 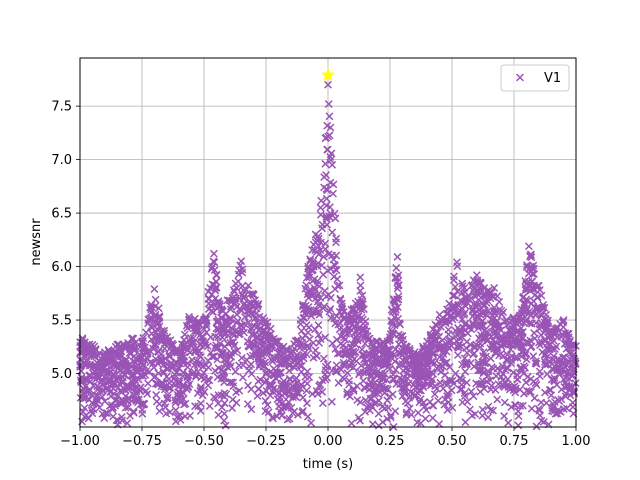 What do you see at coordinates (325, 438) in the screenshot?
I see `x-axis-ticks: −1.00 −0.75 −0.50 −0.25 0.00 0.25 0.50 0.75 1.00` at bounding box center [325, 438].